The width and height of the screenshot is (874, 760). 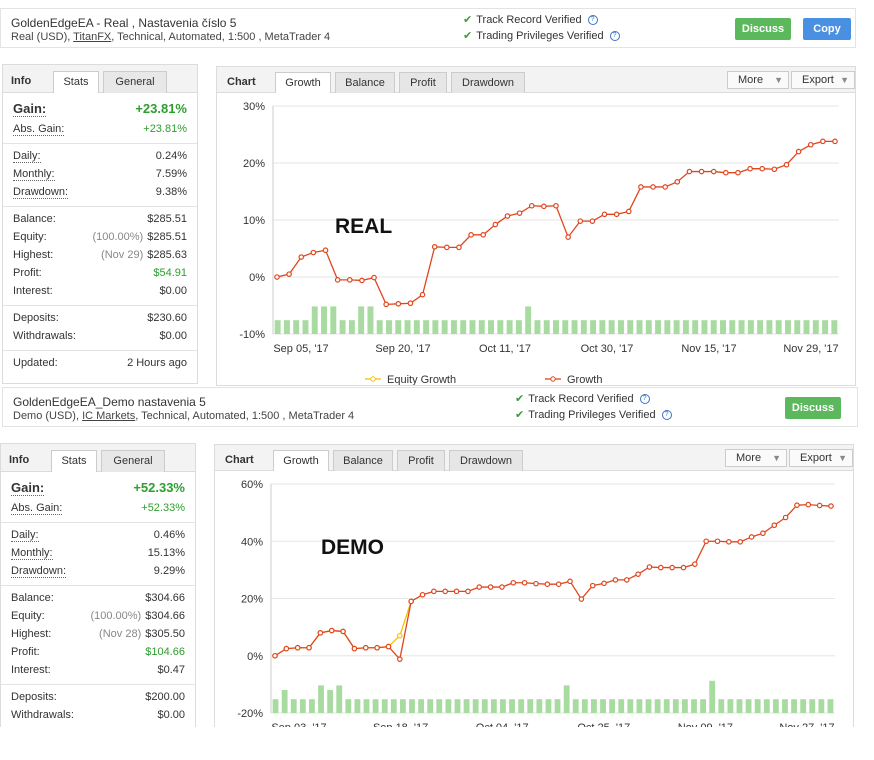 I want to click on chevron-down-icon: ▼, so click(x=844, y=80).